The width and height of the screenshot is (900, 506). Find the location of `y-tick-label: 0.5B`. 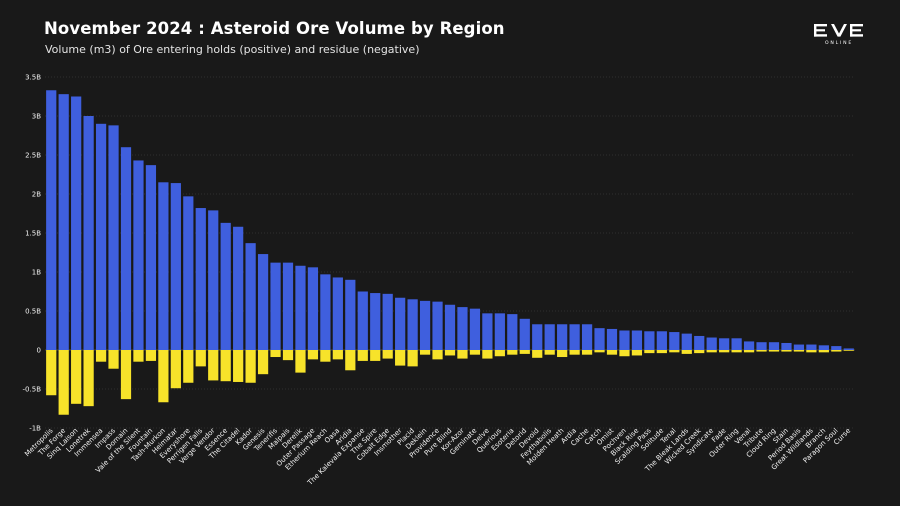

y-tick-label: 0.5B is located at coordinates (33, 312).